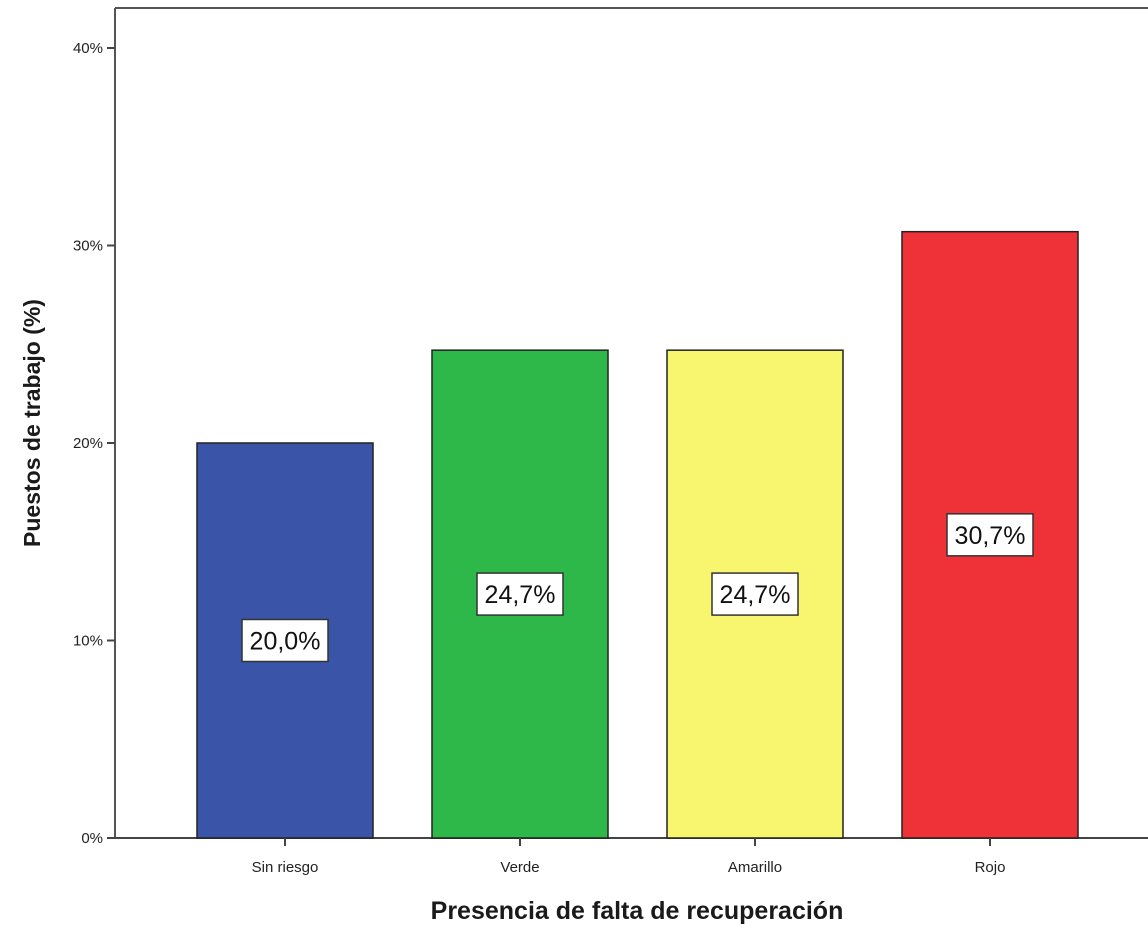 Image resolution: width=1148 pixels, height=926 pixels. What do you see at coordinates (88, 246) in the screenshot?
I see `y-tick-label: 30%` at bounding box center [88, 246].